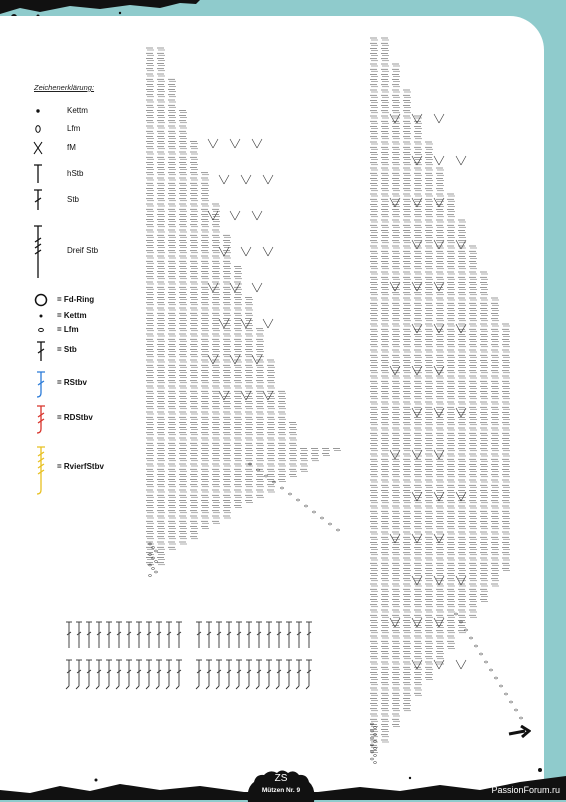 The height and width of the screenshot is (802, 566). What do you see at coordinates (71, 147) in the screenshot?
I see `legend-label: fM` at bounding box center [71, 147].